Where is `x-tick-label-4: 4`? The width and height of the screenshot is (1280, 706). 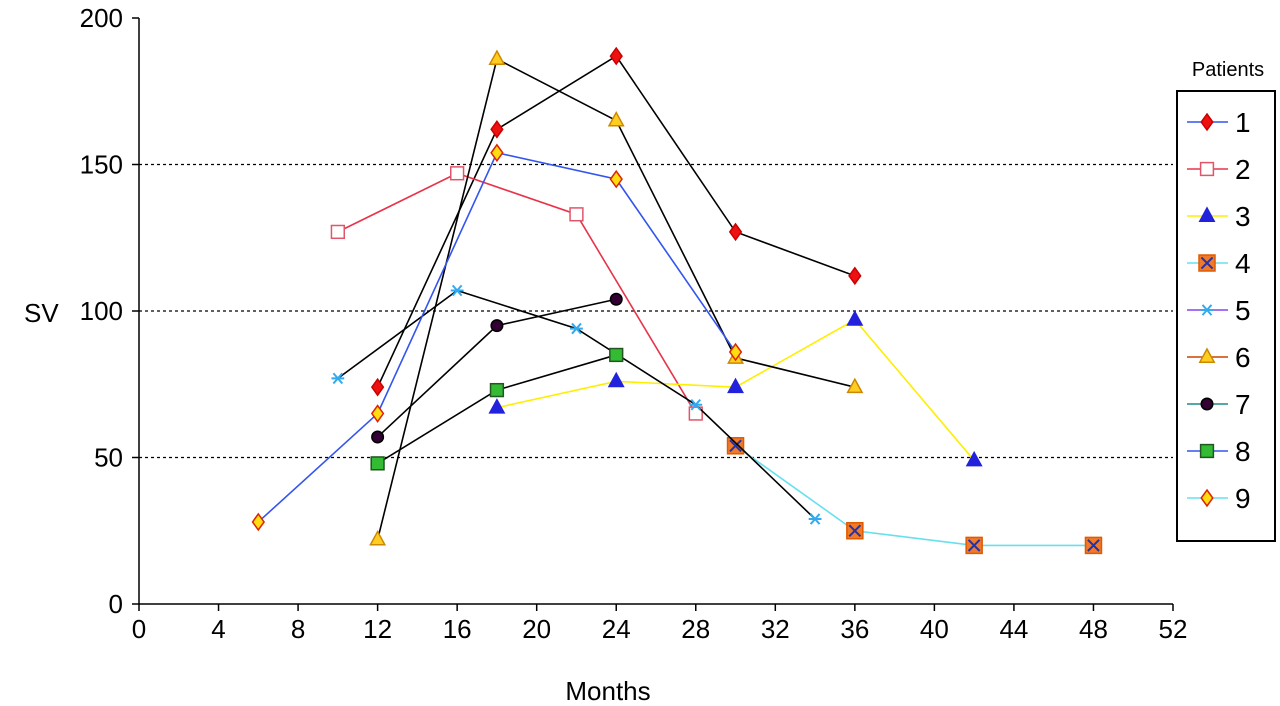 x-tick-label-4: 4 is located at coordinates (218, 629).